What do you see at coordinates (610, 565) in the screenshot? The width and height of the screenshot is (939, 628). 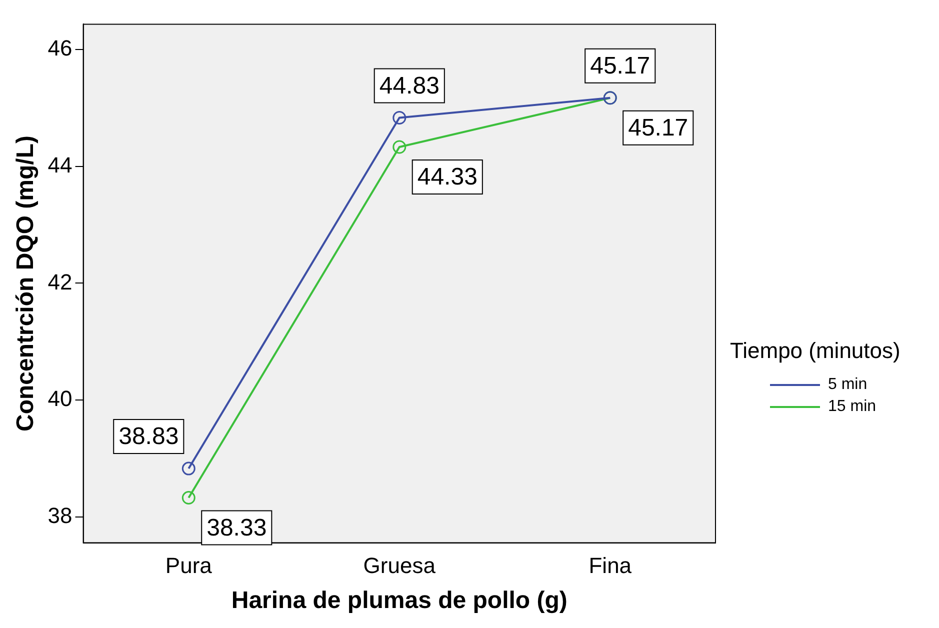 I see `x-tick-label: Fina` at bounding box center [610, 565].